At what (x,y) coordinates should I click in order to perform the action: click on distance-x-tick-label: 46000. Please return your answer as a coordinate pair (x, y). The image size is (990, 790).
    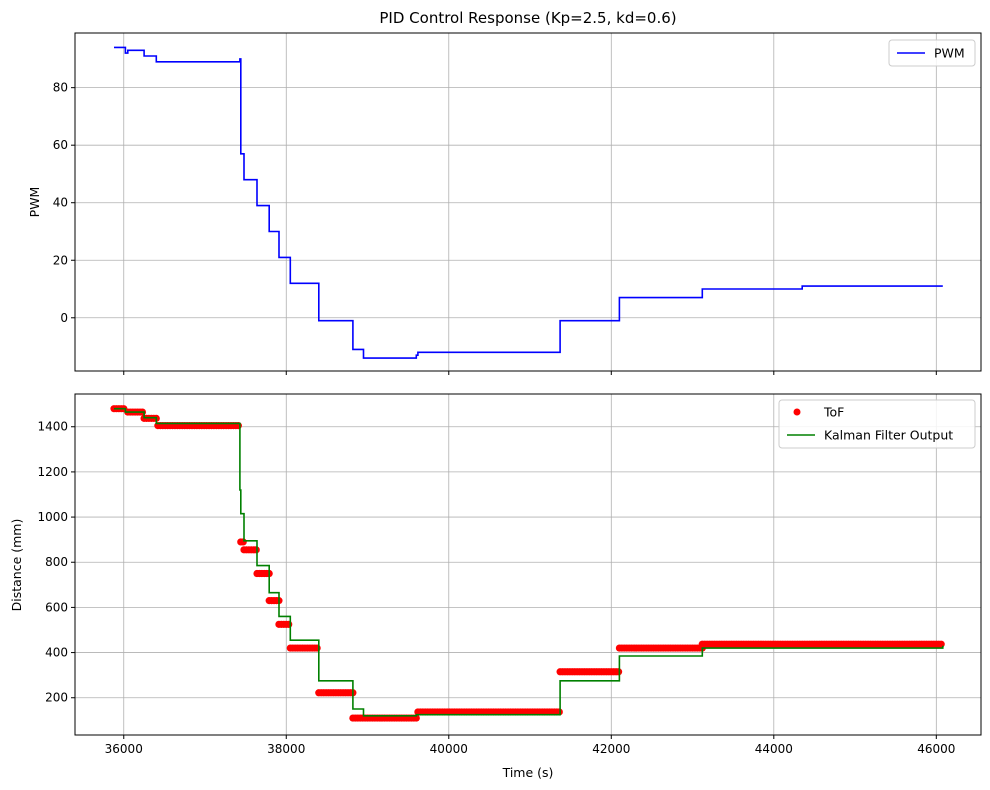
    Looking at the image, I should click on (936, 749).